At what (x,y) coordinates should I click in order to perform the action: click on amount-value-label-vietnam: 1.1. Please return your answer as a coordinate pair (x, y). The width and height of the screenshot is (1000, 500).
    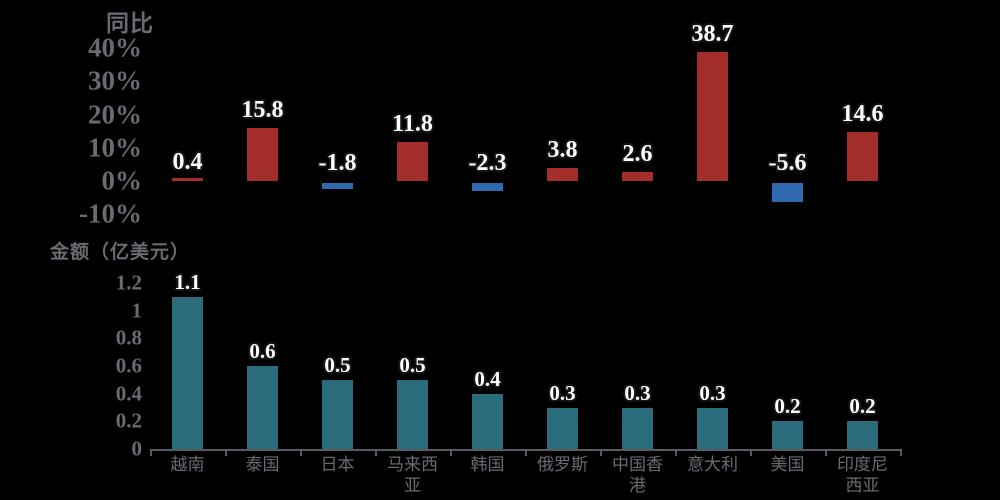
    Looking at the image, I should click on (187, 281).